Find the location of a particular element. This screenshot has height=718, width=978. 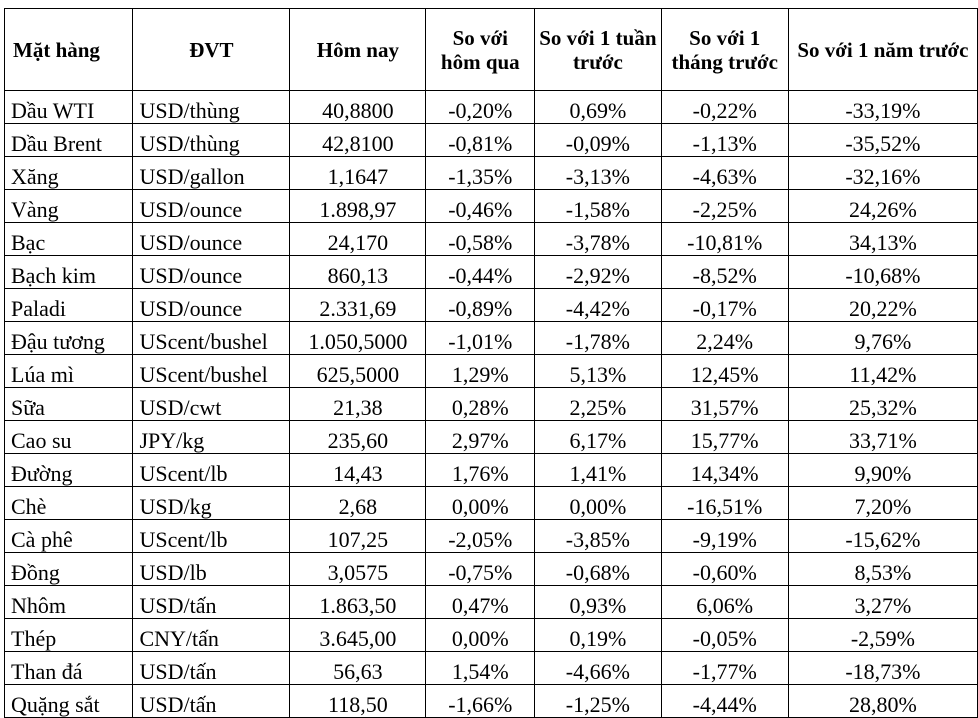

cell-vs-week: 5,13% is located at coordinates (598, 371).